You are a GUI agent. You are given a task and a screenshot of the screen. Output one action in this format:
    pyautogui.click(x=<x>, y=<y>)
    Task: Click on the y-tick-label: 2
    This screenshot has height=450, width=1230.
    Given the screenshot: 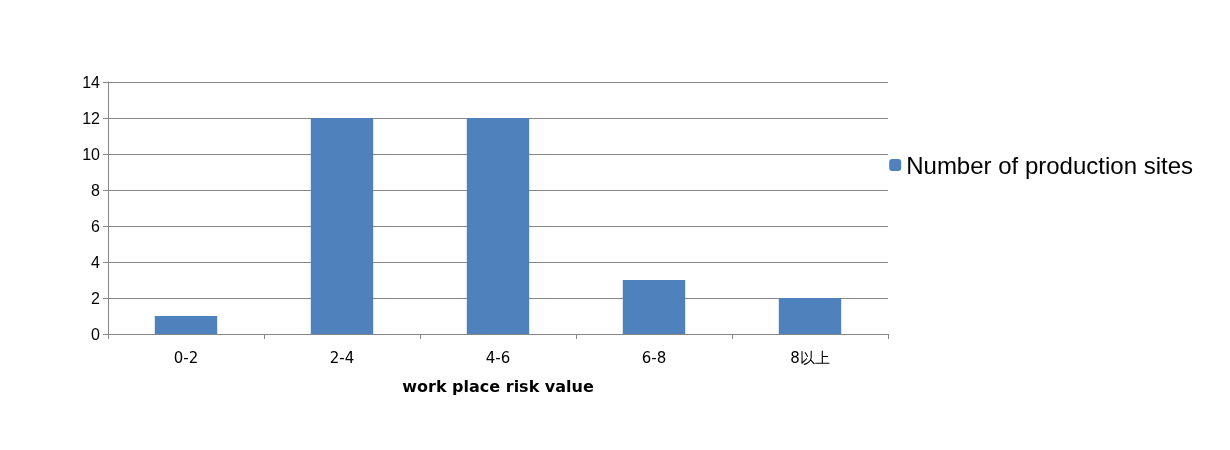 What is the action you would take?
    pyautogui.click(x=96, y=298)
    